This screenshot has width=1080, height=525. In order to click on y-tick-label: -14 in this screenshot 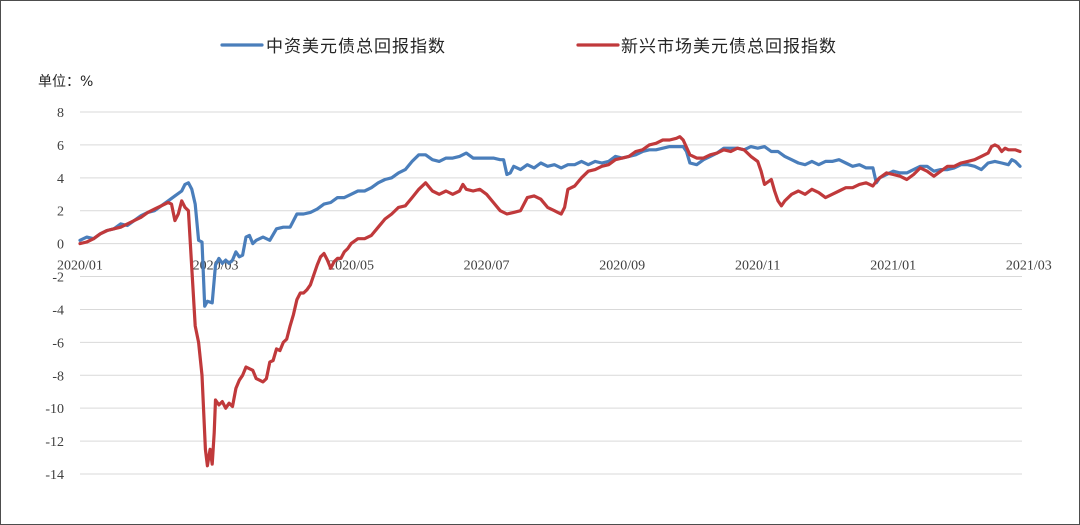, I will do `click(54, 475)`.